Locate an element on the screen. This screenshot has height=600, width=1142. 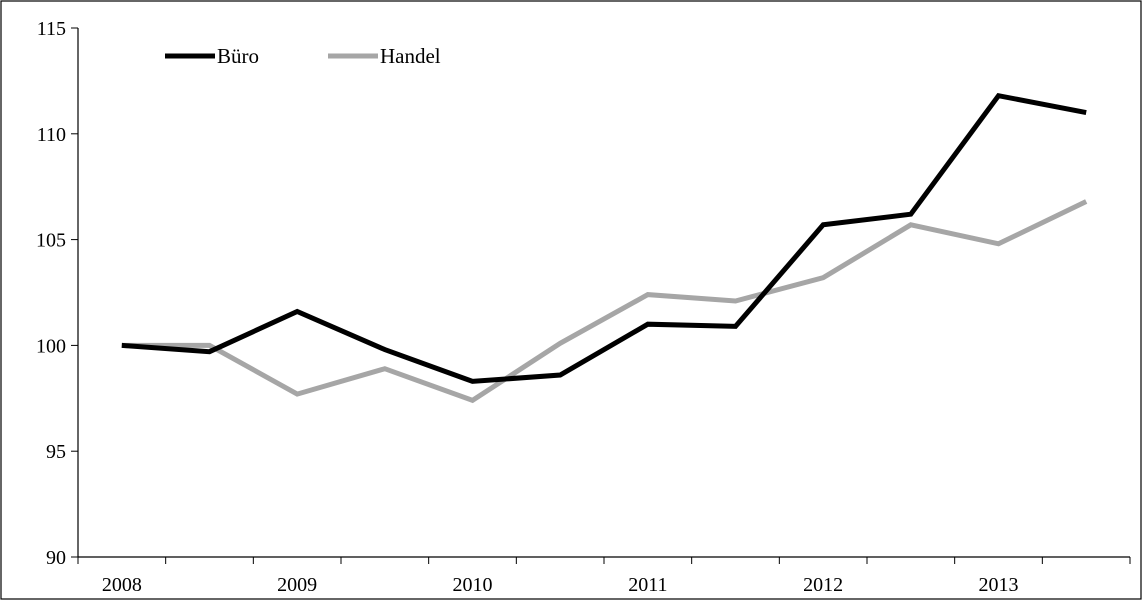
x-tick-label: 2009 is located at coordinates (297, 585).